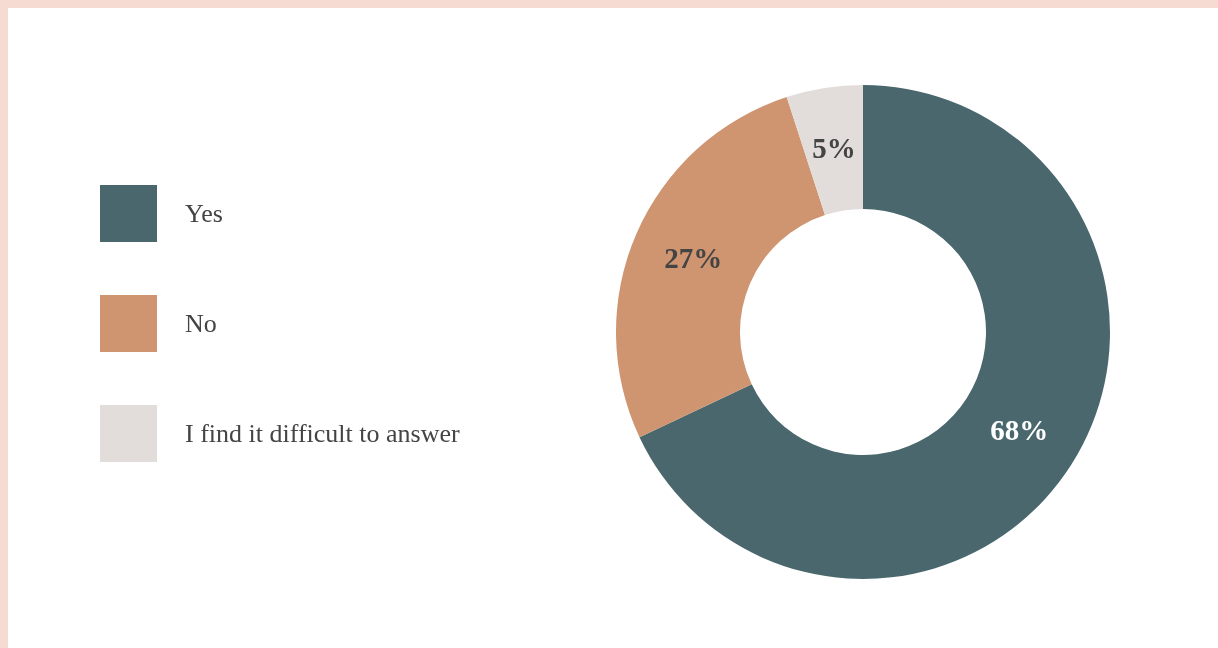  Describe the element at coordinates (204, 213) in the screenshot. I see `legend-label: Yes` at that location.